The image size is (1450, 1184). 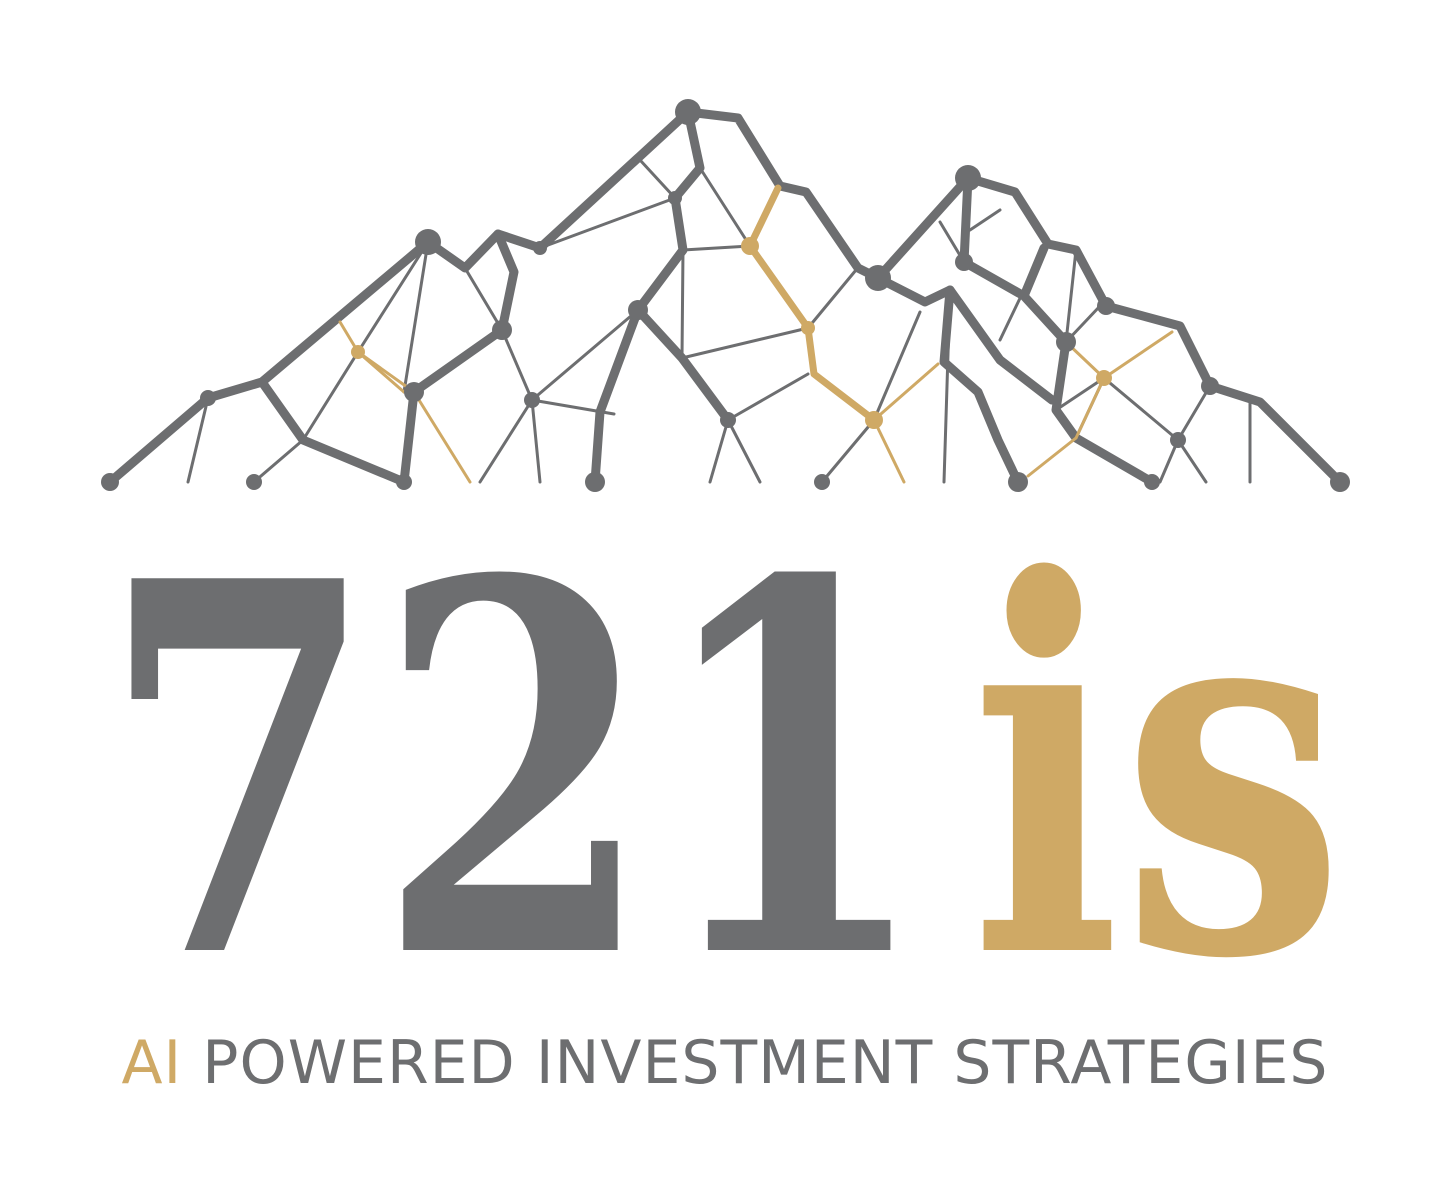 What do you see at coordinates (1157, 760) in the screenshot?
I see `wordmark-accent: is` at bounding box center [1157, 760].